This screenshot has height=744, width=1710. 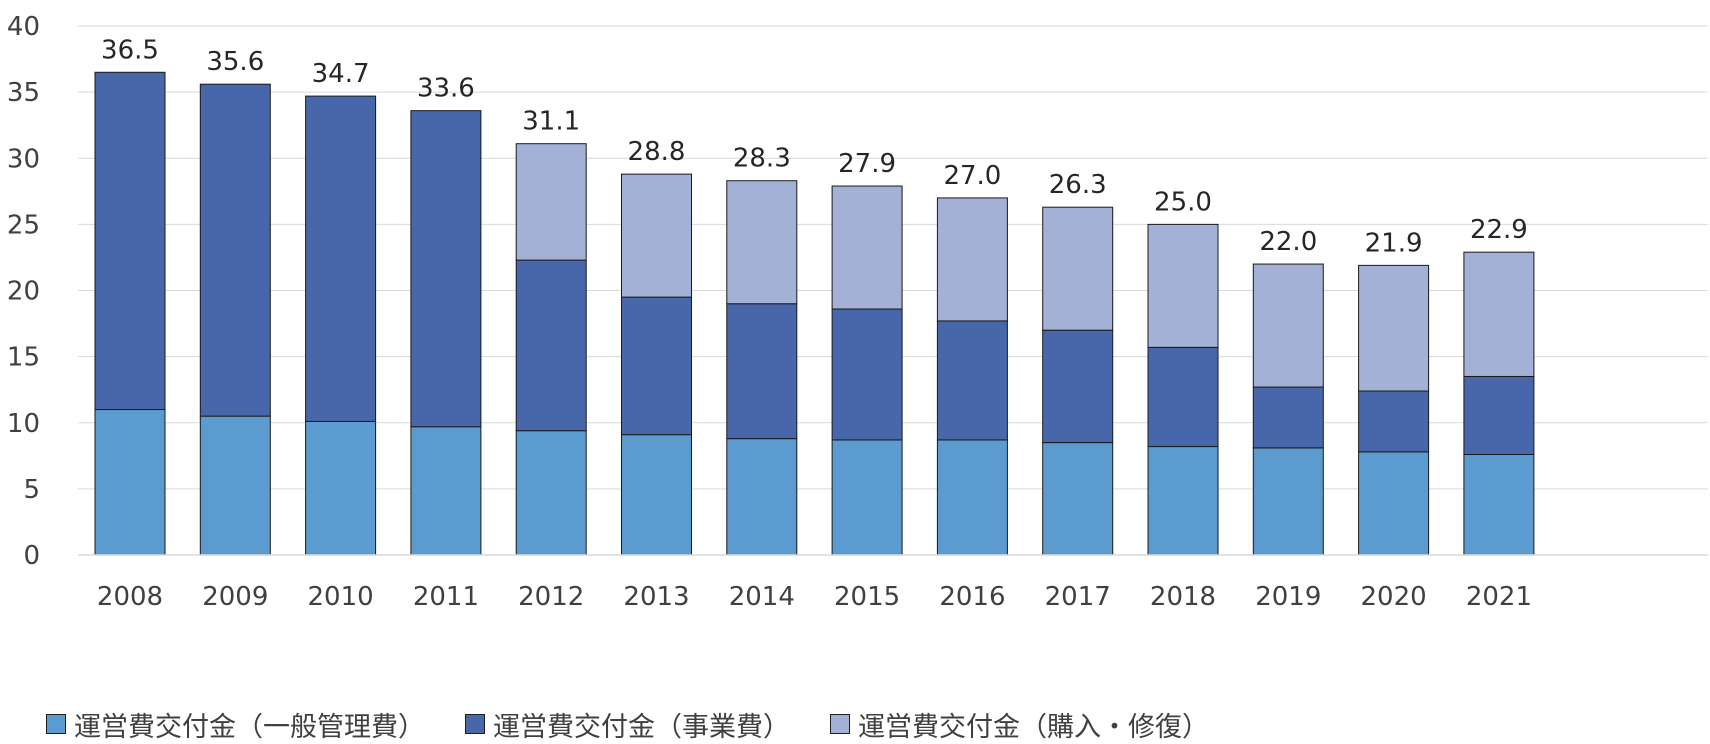 What do you see at coordinates (475, 724) in the screenshot?
I see `legend-swatch-project-costs` at bounding box center [475, 724].